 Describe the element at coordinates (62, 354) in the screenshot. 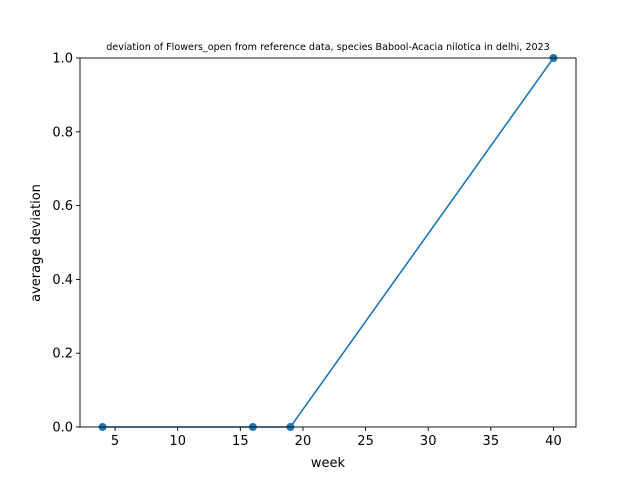

I see `y-tick-label-1: 0.2` at that location.